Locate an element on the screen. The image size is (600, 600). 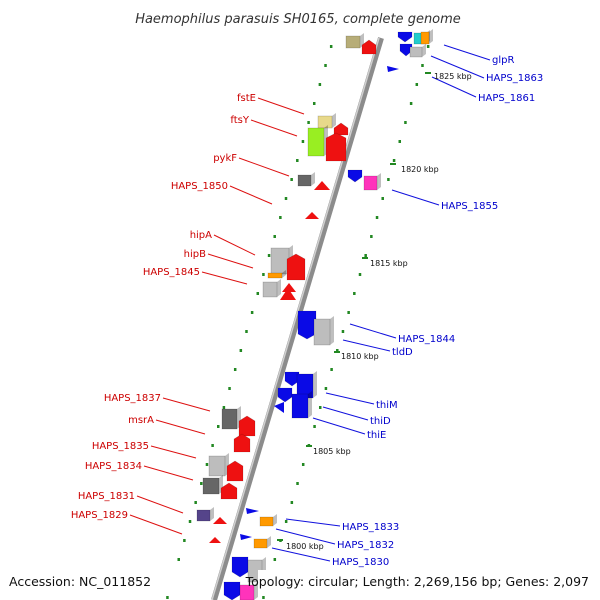
gene-label-tldd: tldD is located at coordinates (402, 352).